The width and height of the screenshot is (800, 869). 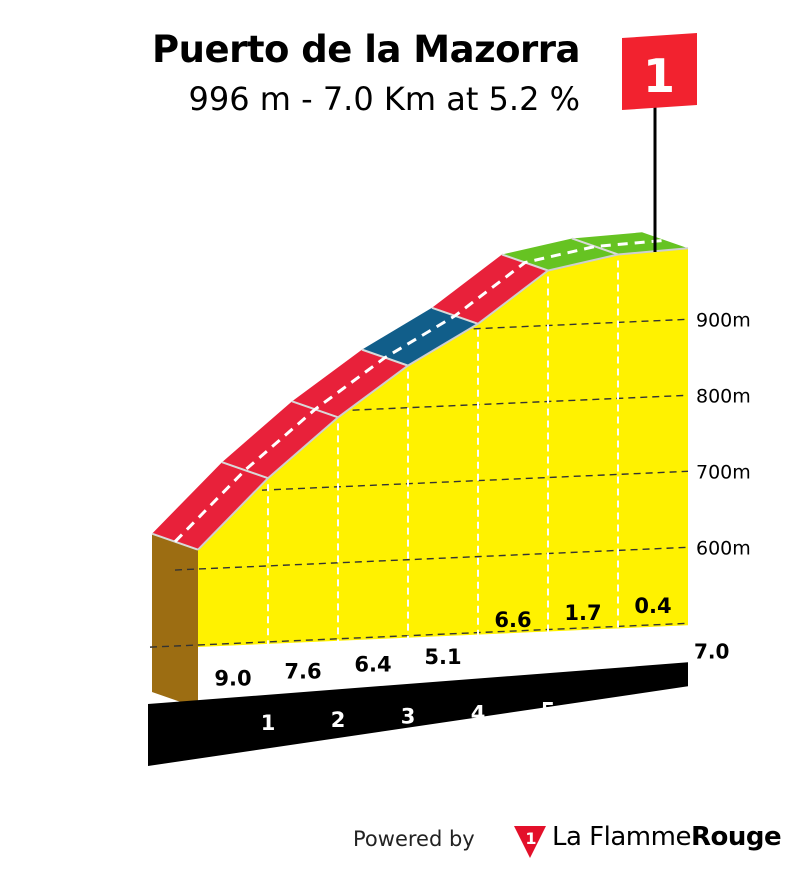 What do you see at coordinates (621, 837) in the screenshot?
I see `brand-name-regular: La Flamme` at bounding box center [621, 837].